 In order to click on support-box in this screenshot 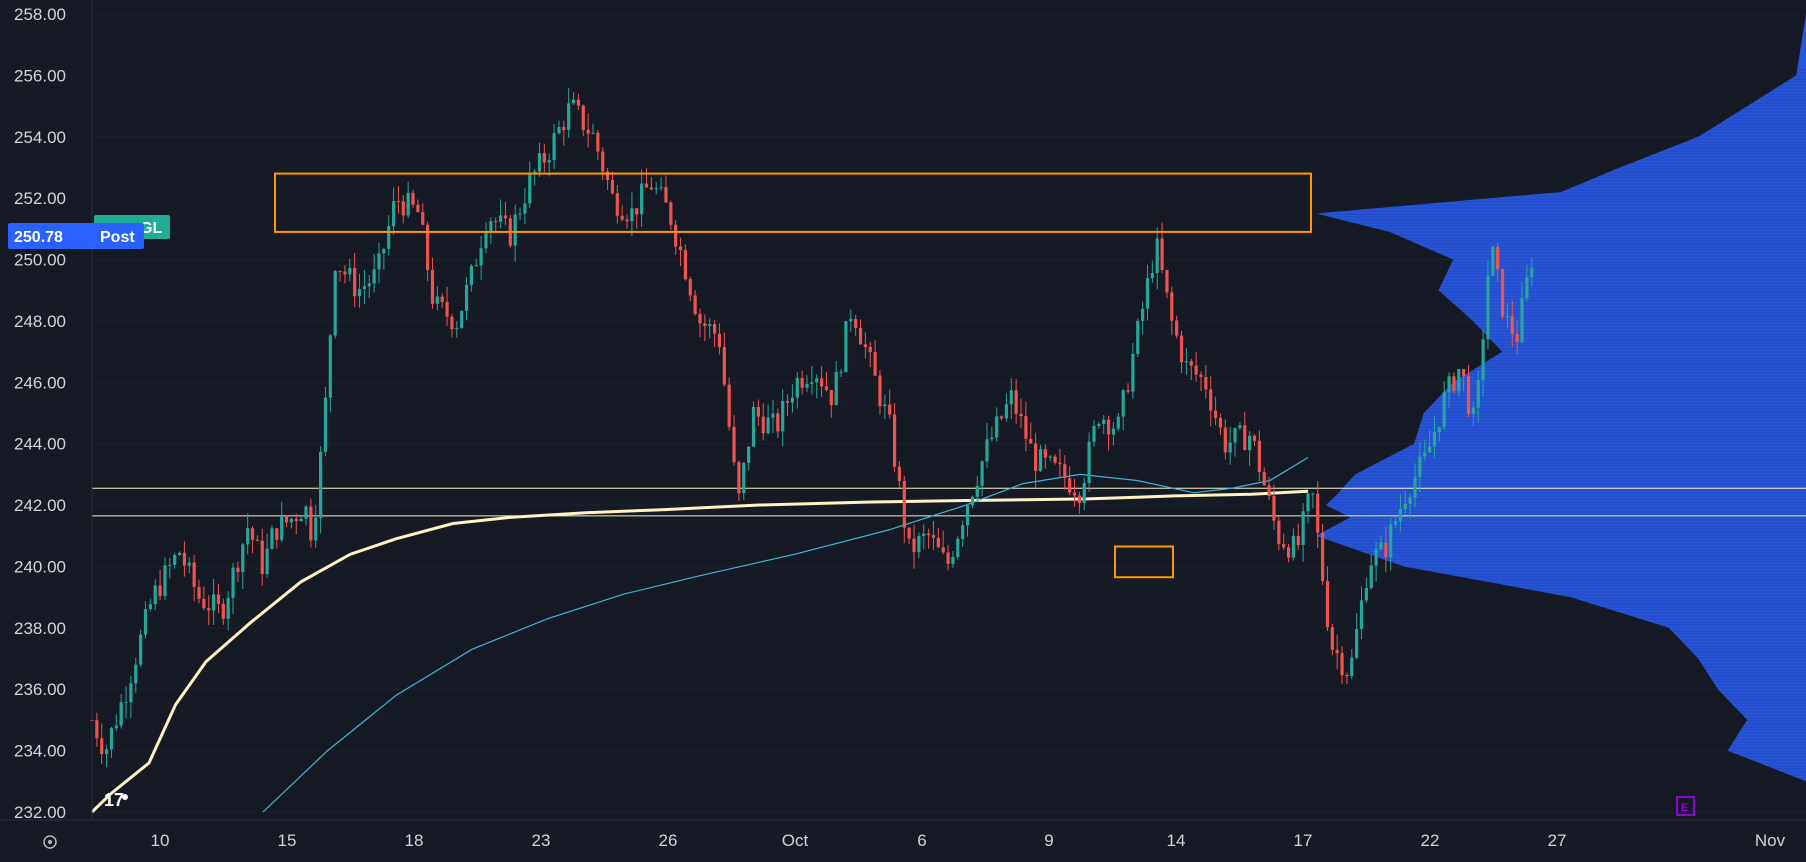, I will do `click(1144, 562)`.